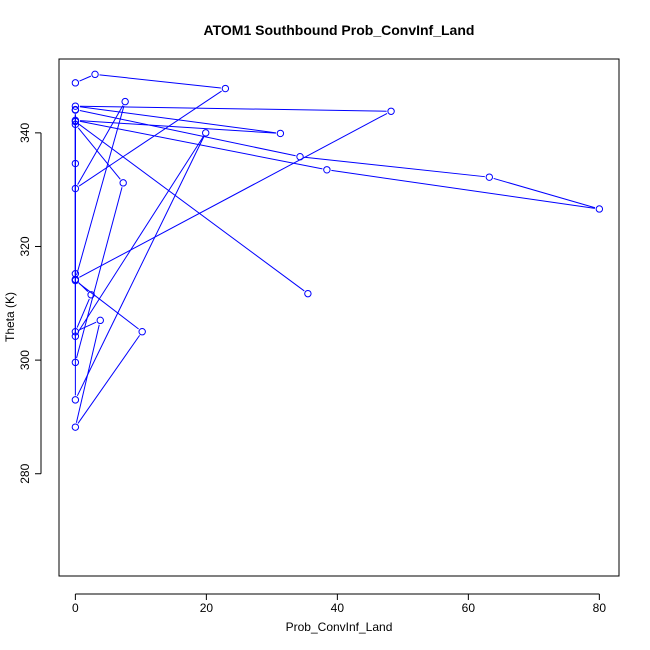  I want to click on x-tick-label: 80, so click(600, 608).